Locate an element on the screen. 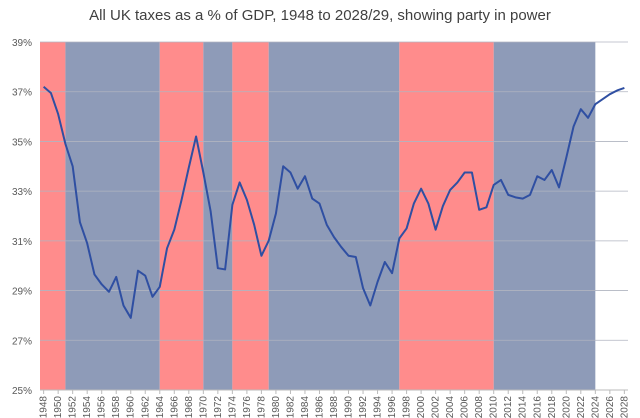  x-tick-label: 2000 is located at coordinates (421, 407).